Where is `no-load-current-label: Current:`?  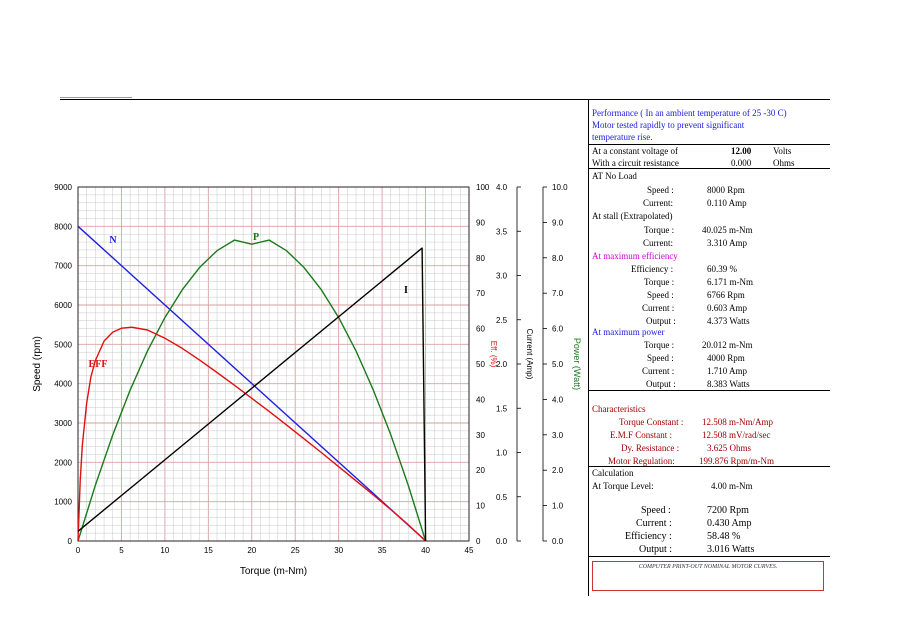 no-load-current-label: Current: is located at coordinates (658, 203).